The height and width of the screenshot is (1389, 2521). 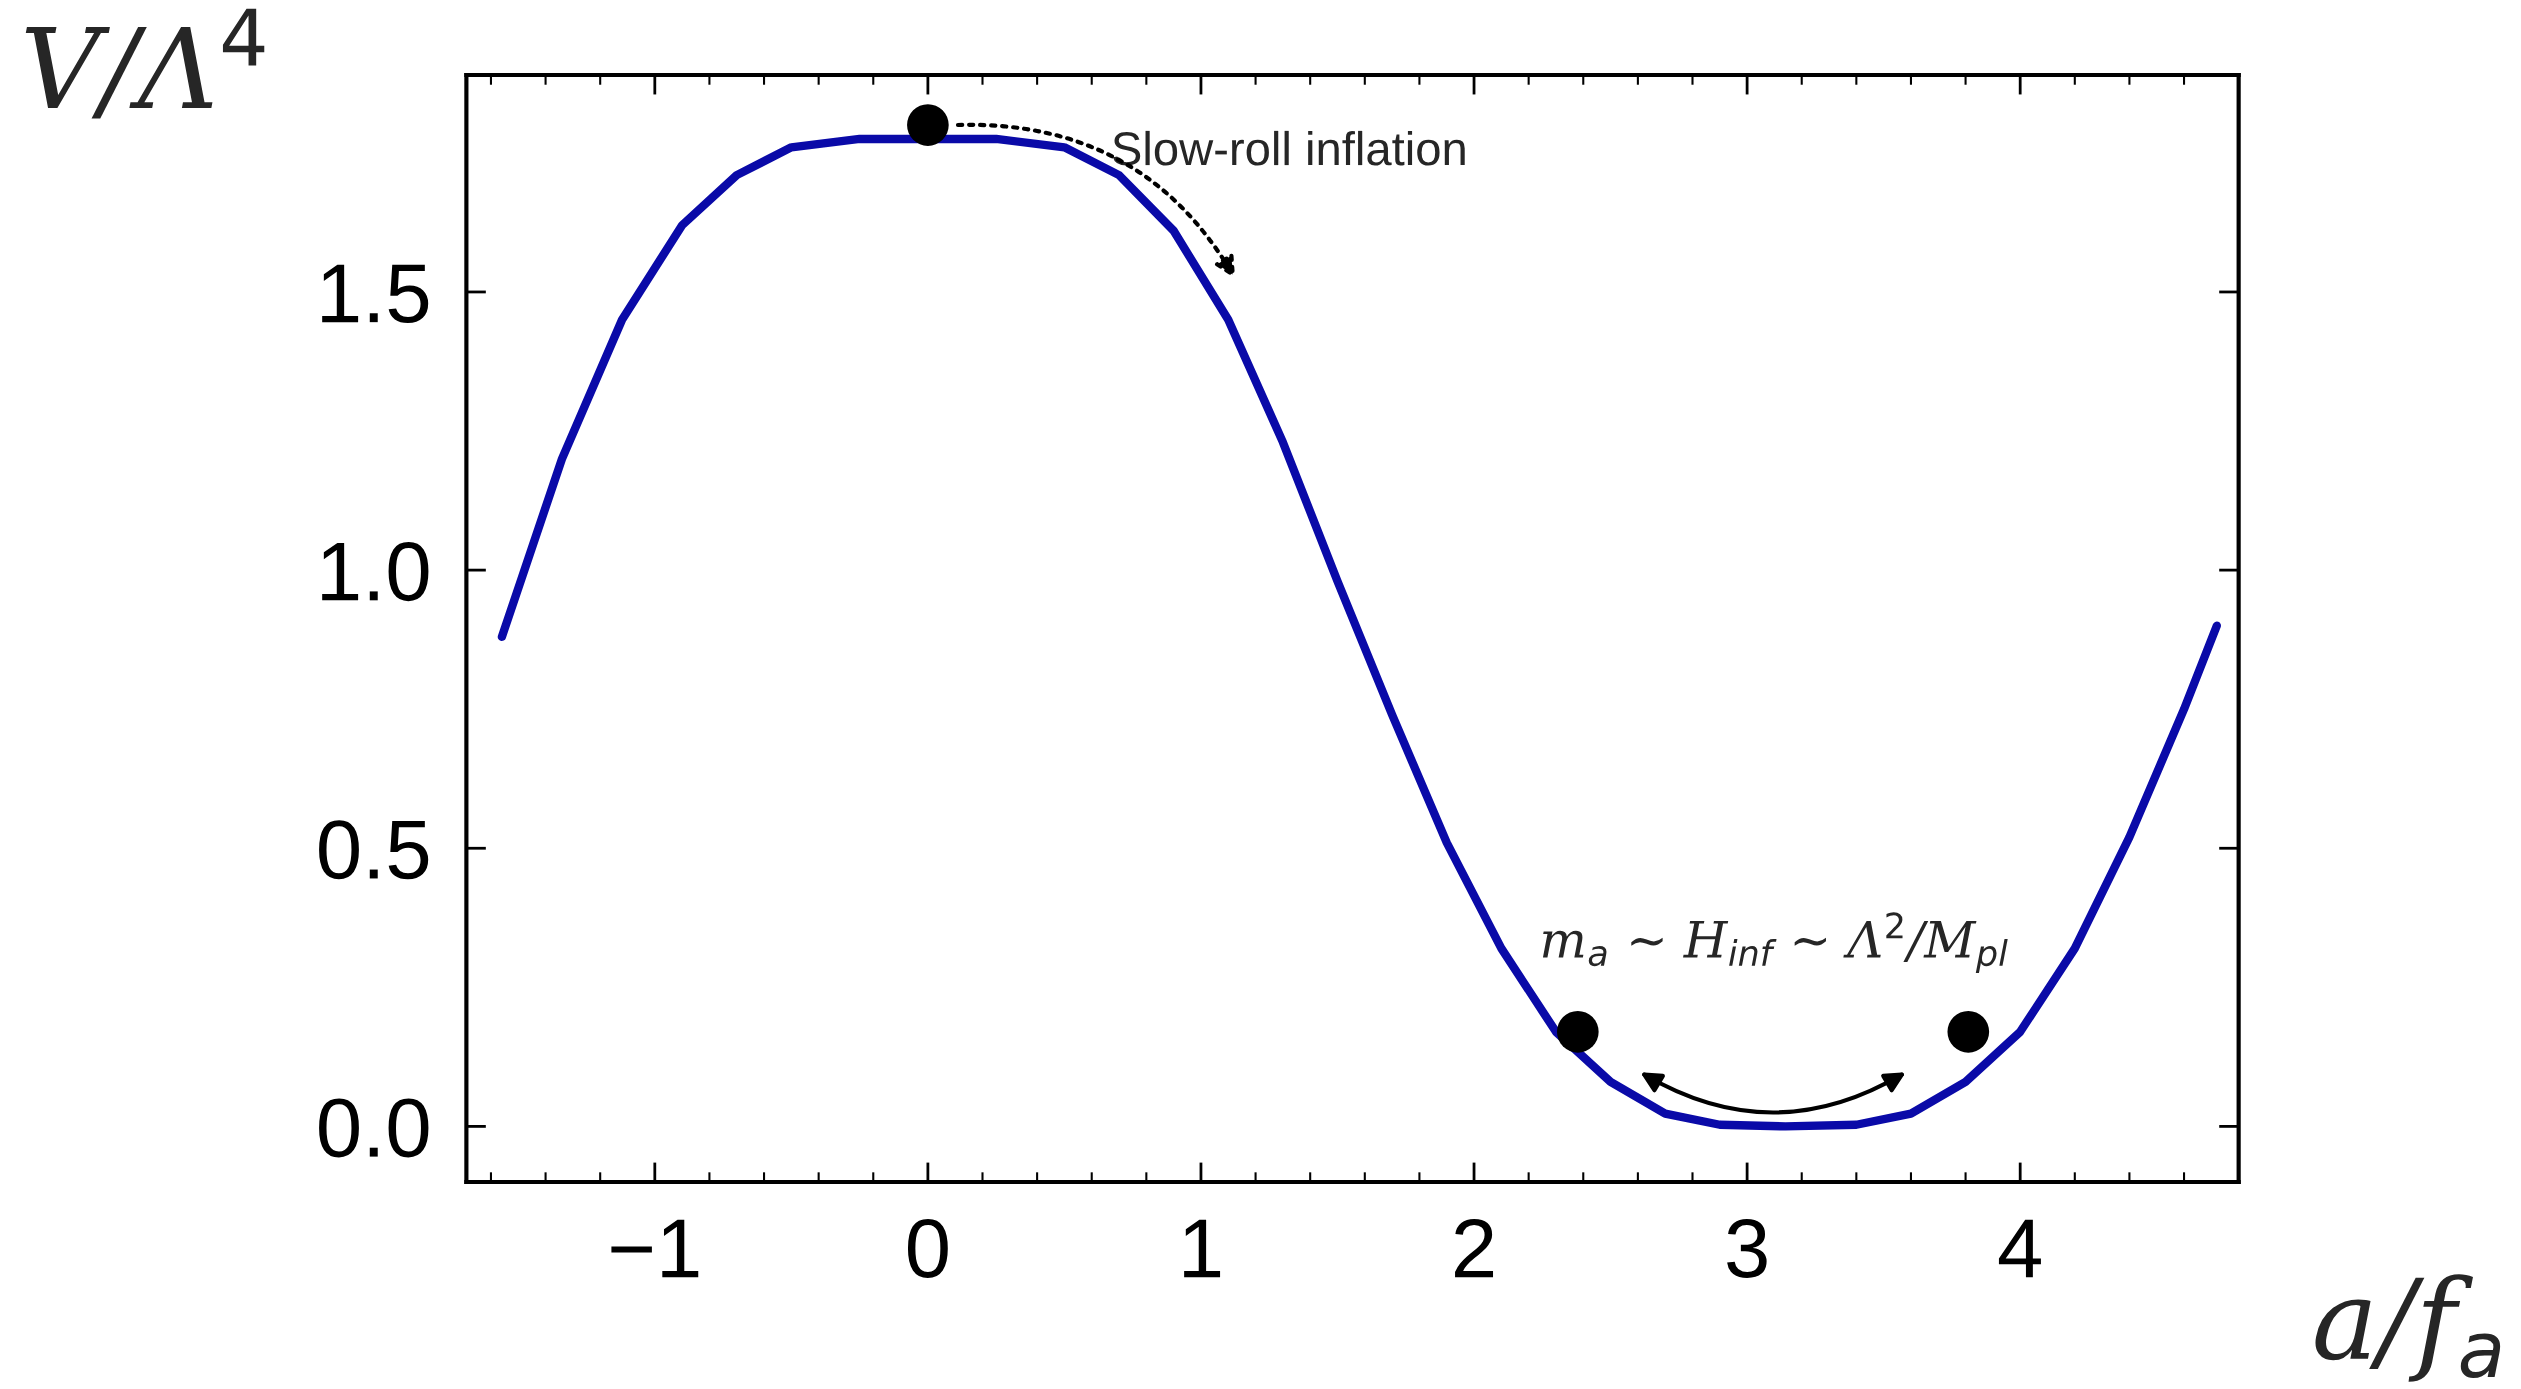 I want to click on y-tick-label: 0.5, so click(x=374, y=850).